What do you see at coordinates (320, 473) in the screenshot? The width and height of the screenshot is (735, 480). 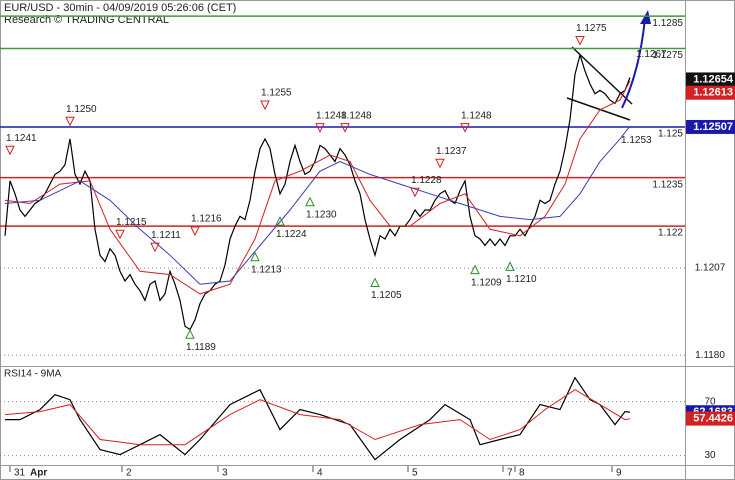 I see `x-tick-label: 4` at bounding box center [320, 473].